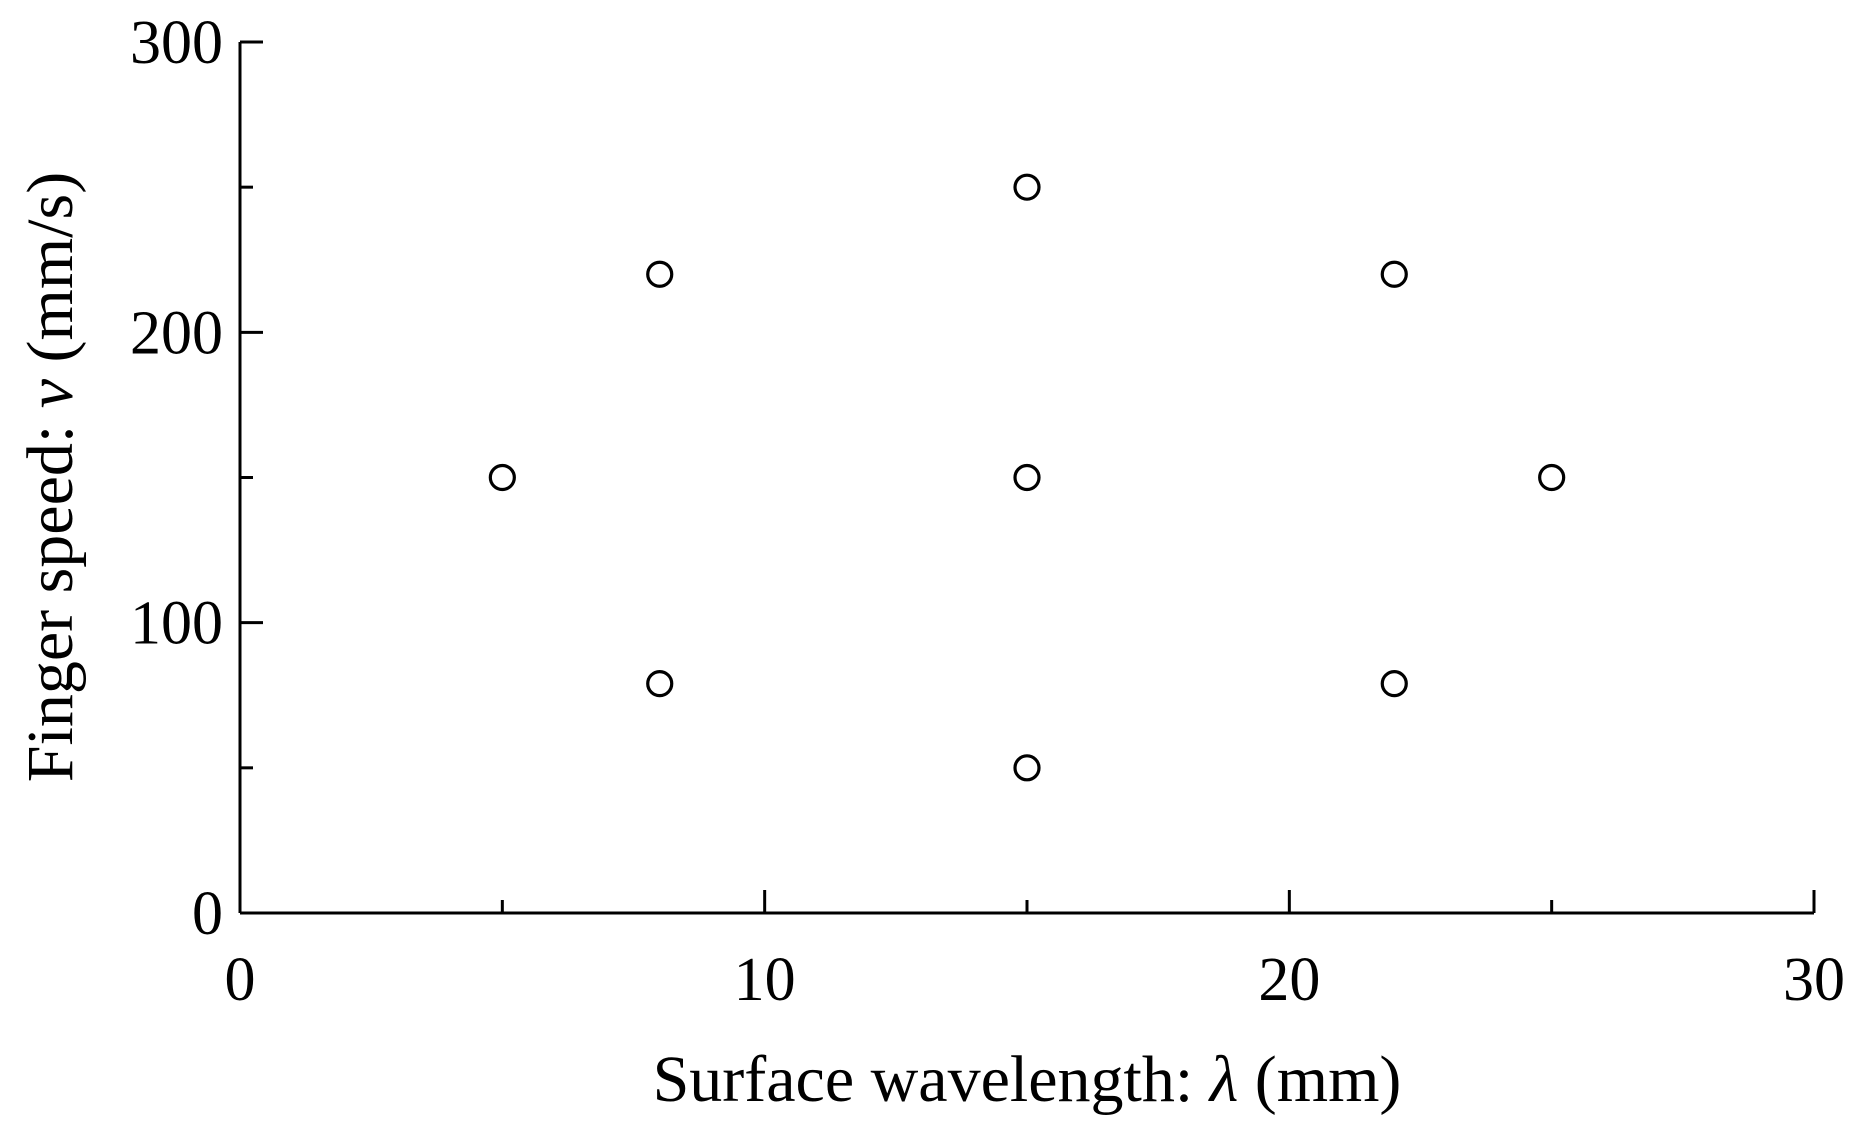 This screenshot has width=1866, height=1134. I want to click on x-tick-label: 10, so click(765, 980).